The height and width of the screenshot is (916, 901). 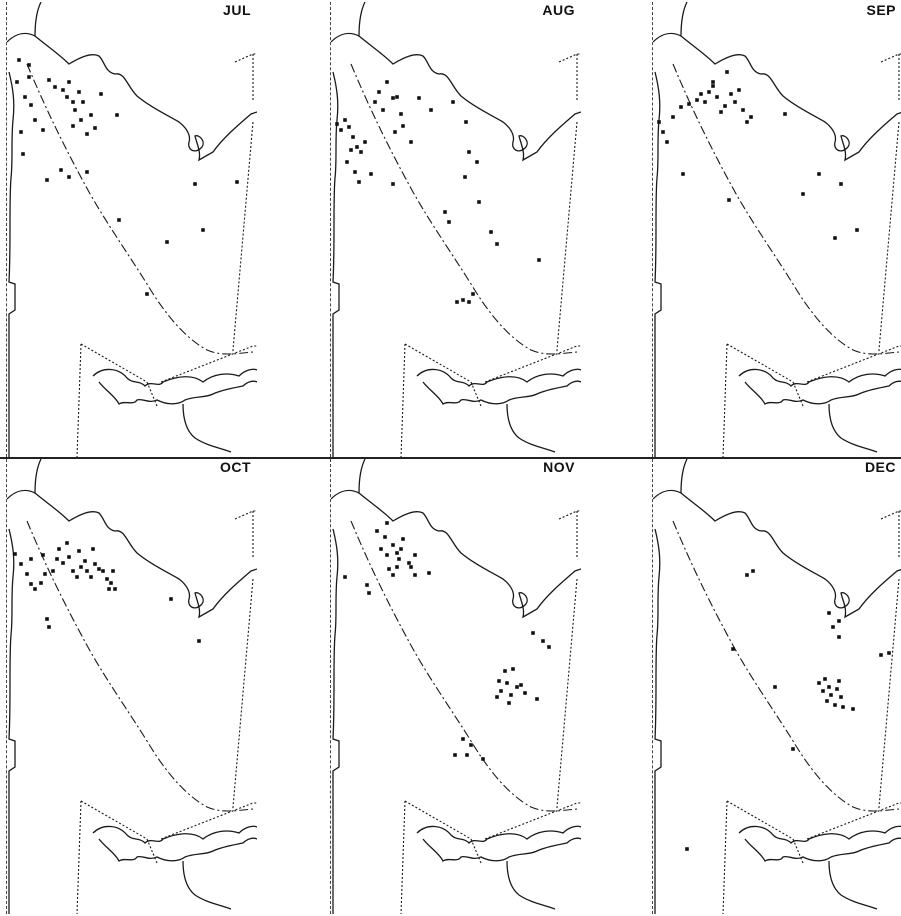 I want to click on coastline-west, so click(x=336, y=264).